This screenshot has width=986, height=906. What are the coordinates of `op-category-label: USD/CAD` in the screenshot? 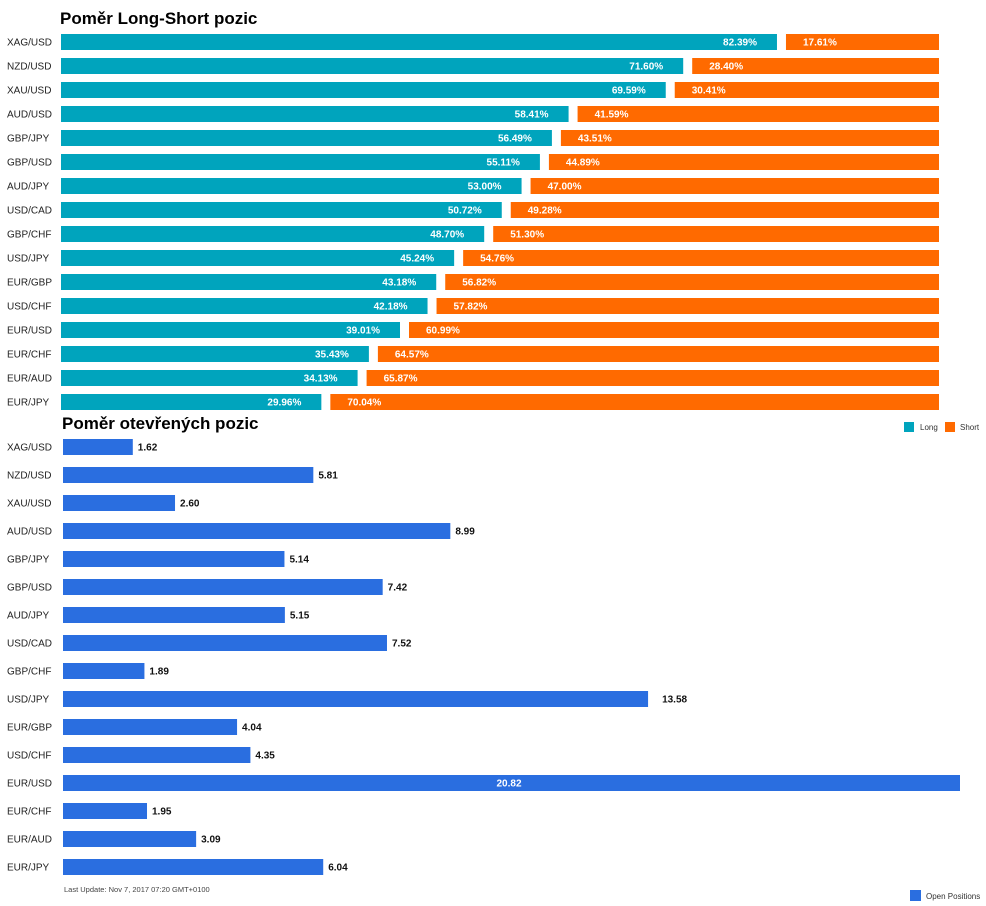 It's located at (29, 644).